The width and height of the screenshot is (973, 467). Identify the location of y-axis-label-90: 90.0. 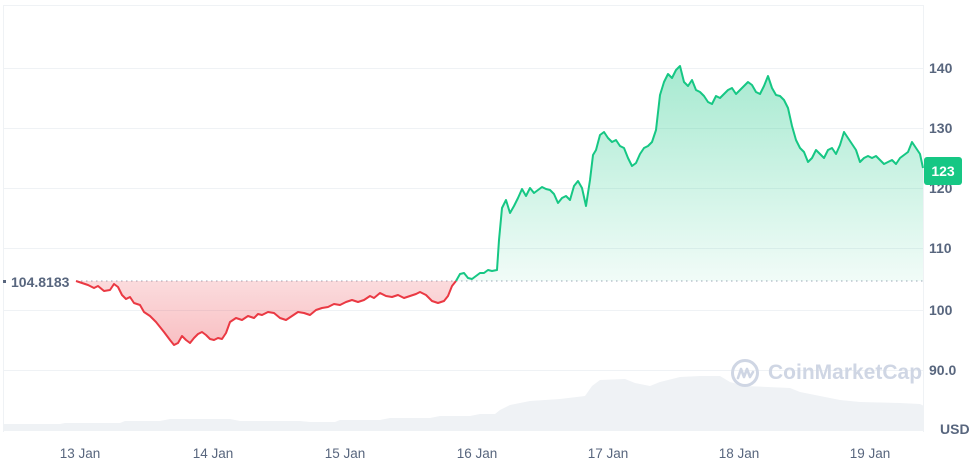
(943, 370).